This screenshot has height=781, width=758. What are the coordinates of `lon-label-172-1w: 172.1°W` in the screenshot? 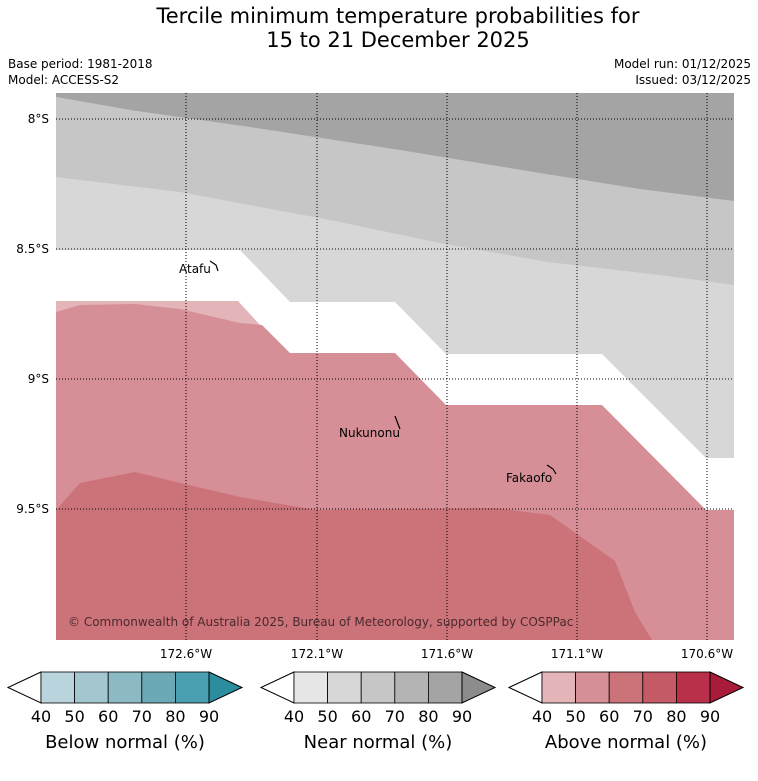 It's located at (317, 654).